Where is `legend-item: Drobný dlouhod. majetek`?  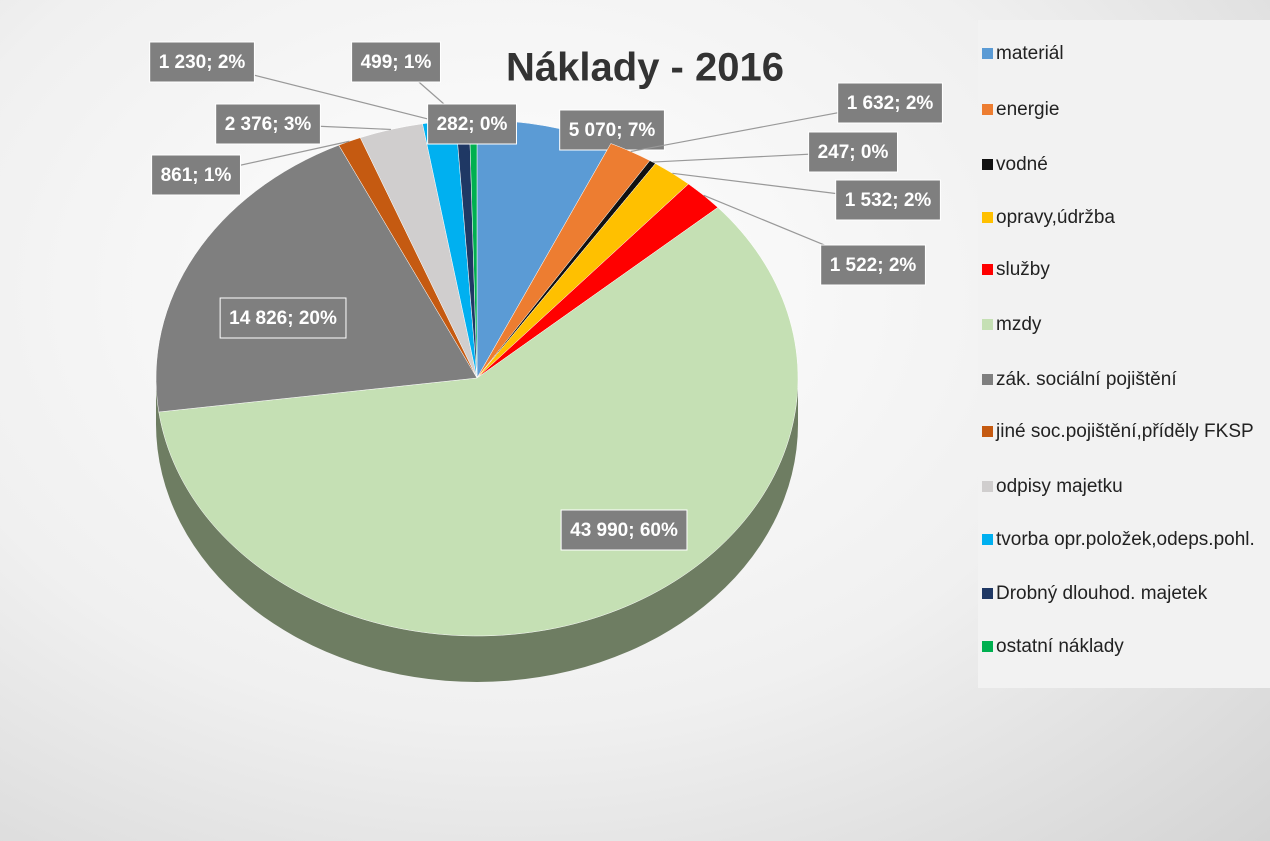 legend-item: Drobný dlouhod. majetek is located at coordinates (1125, 594).